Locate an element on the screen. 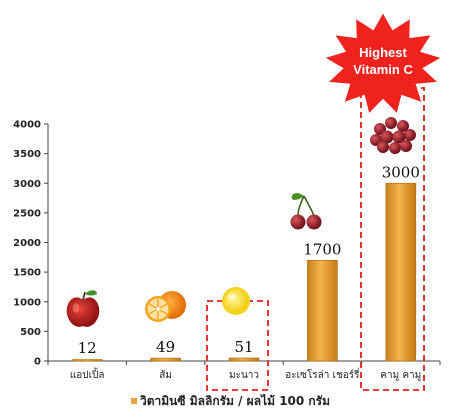 The image size is (471, 417). lemon-icon is located at coordinates (236, 301).